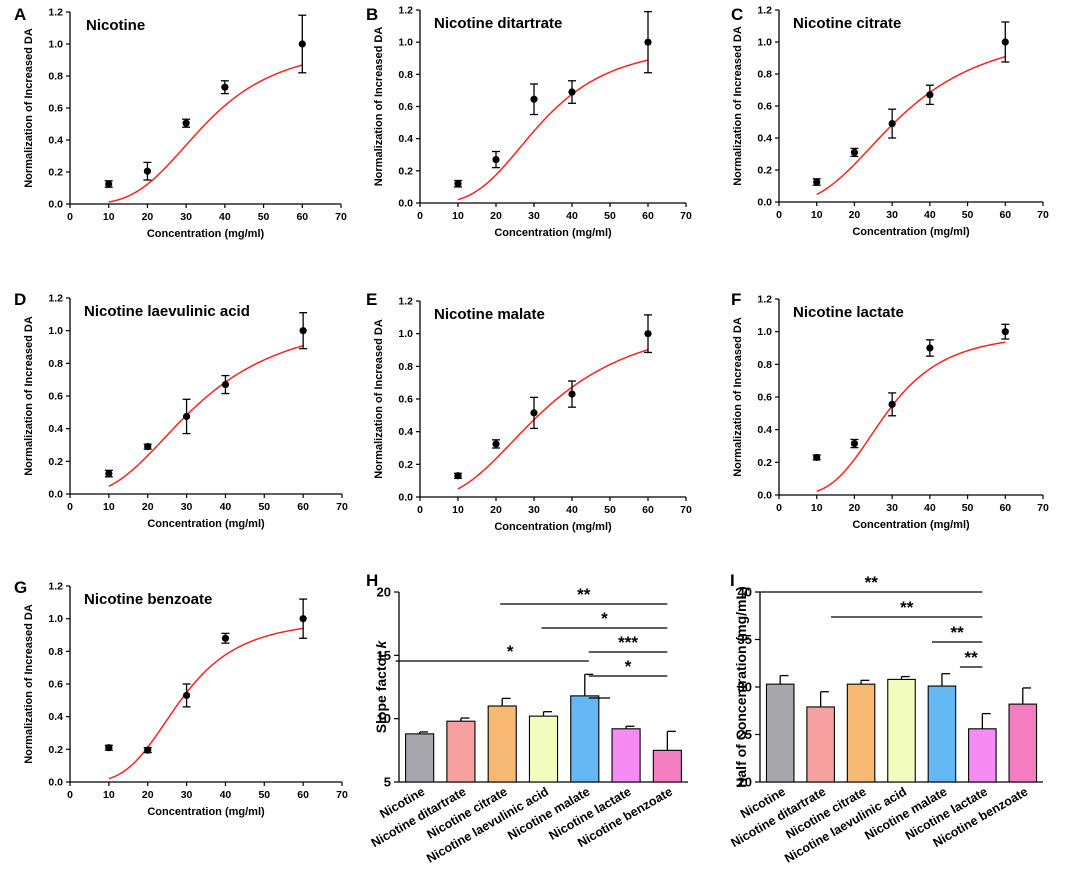  I want to click on panel-label: G, so click(20, 587).